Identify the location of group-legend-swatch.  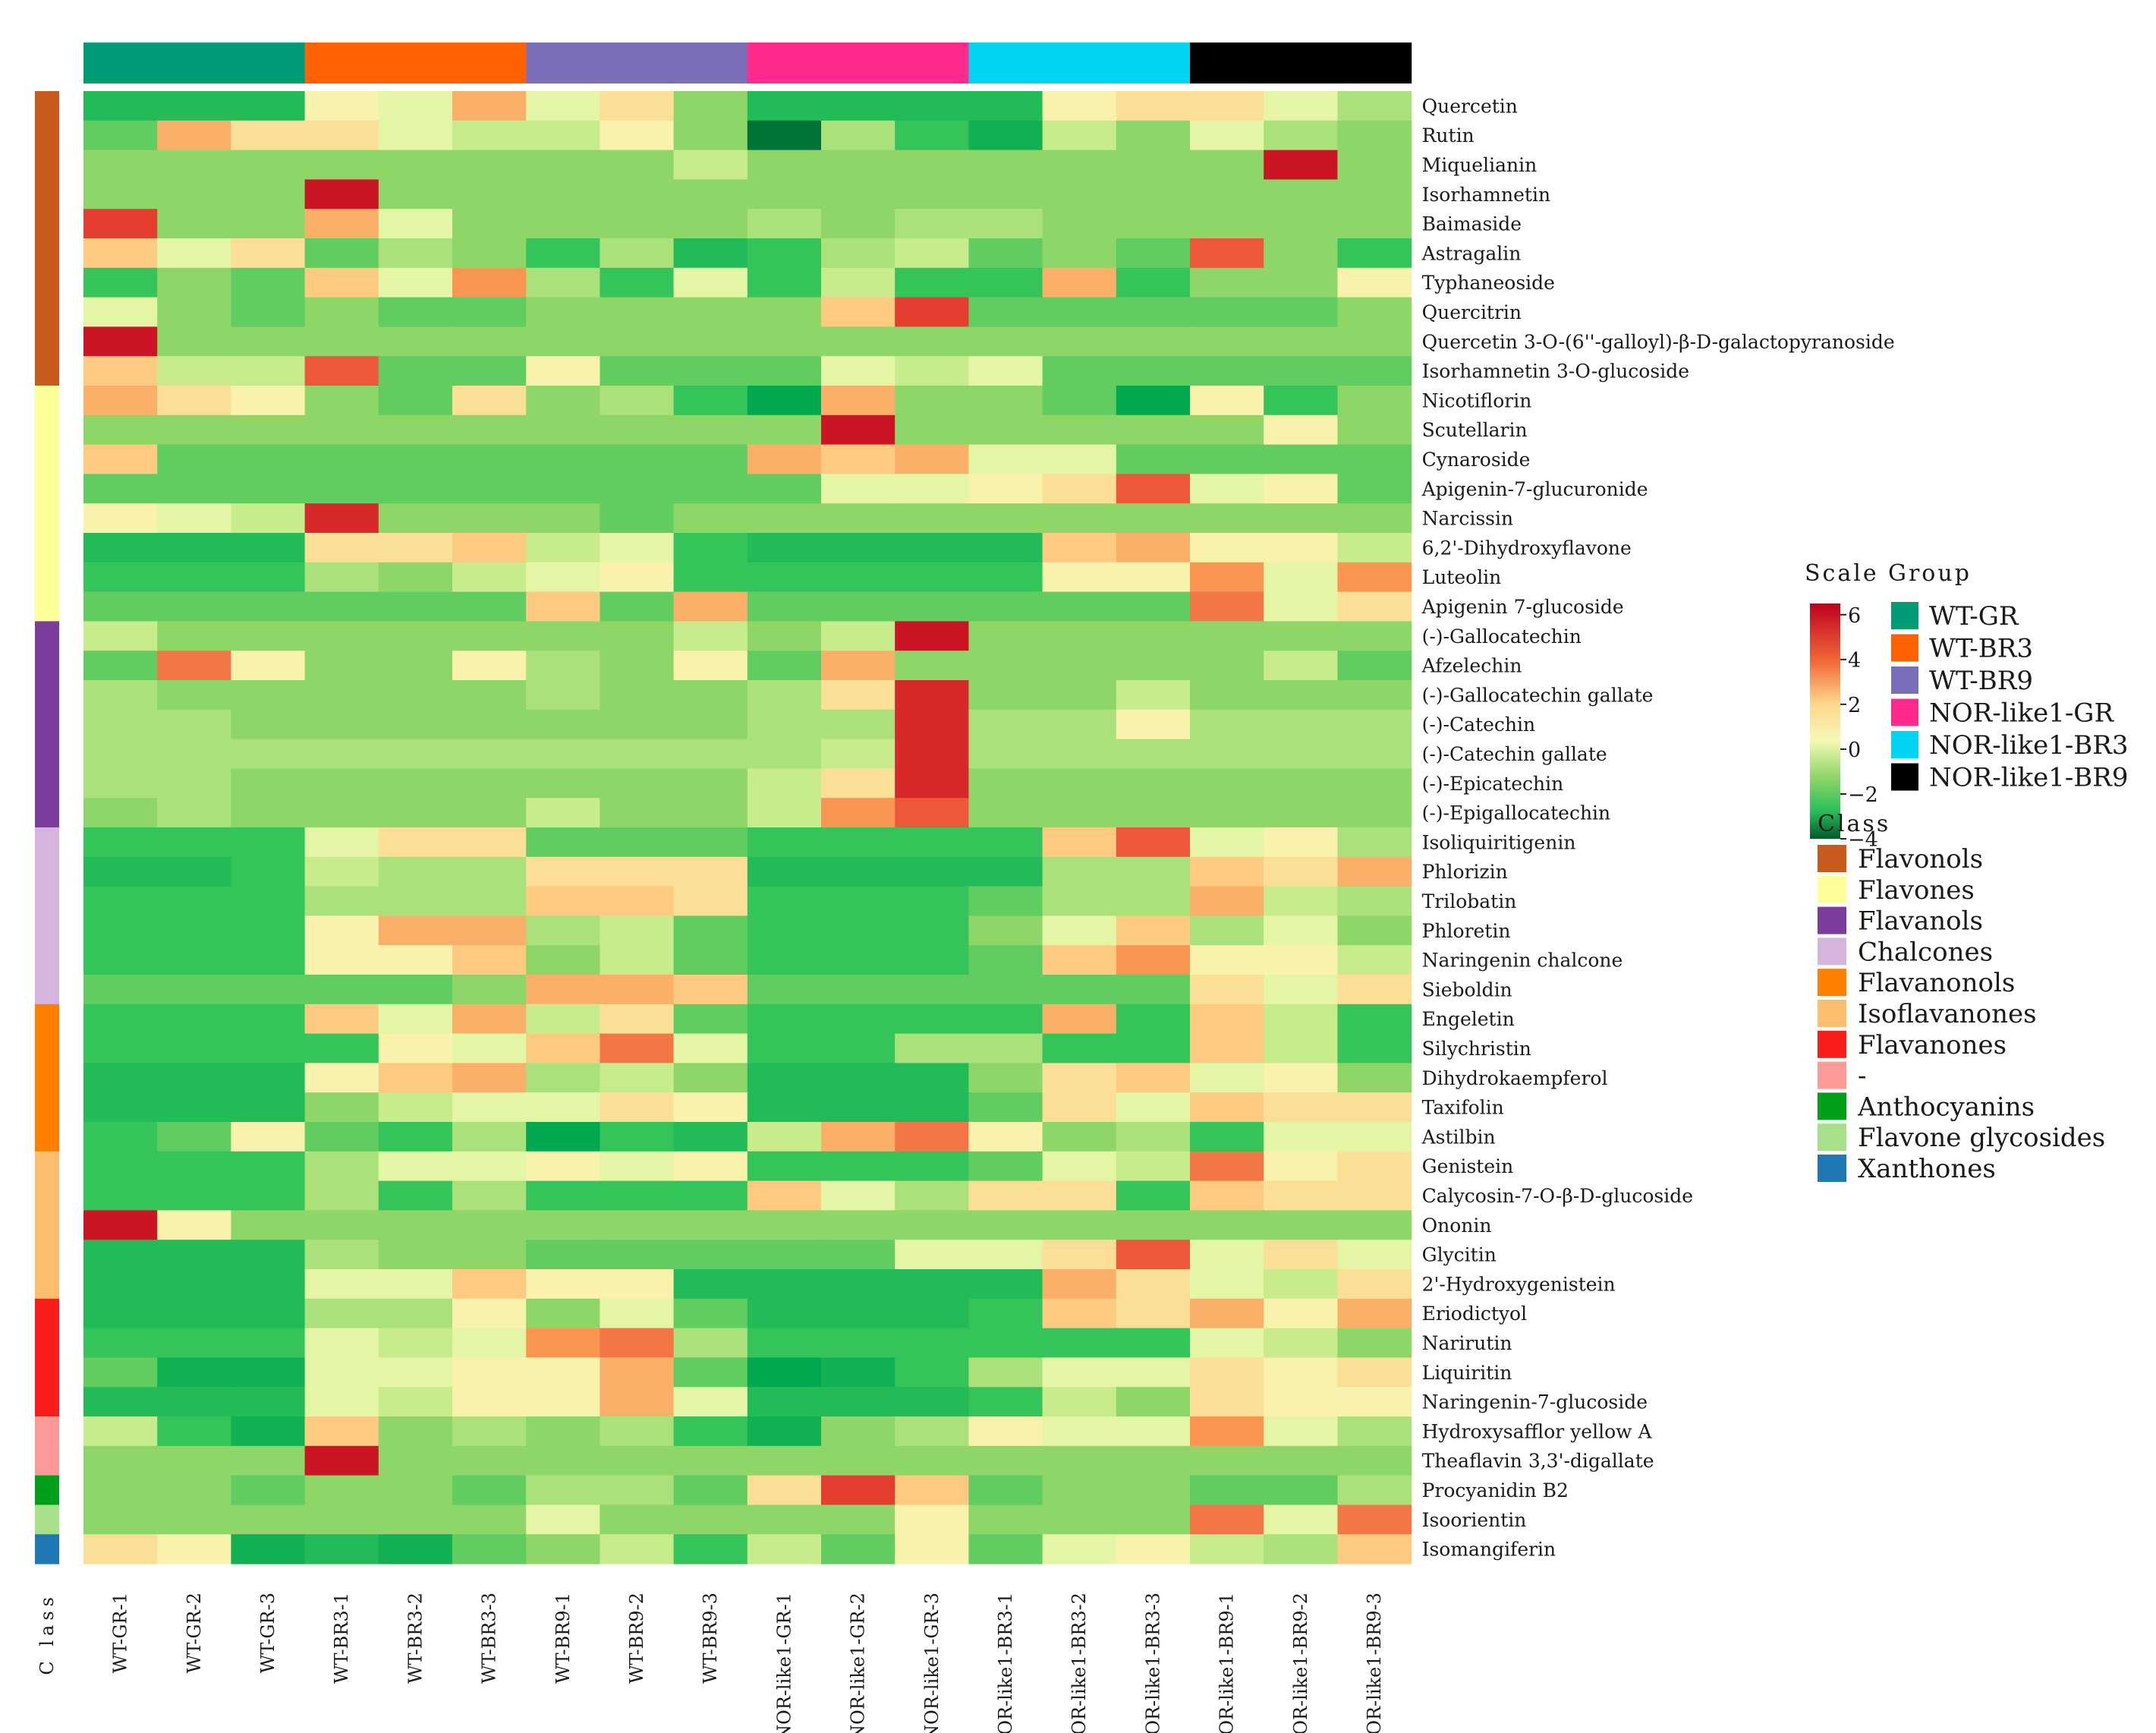
(1904, 777).